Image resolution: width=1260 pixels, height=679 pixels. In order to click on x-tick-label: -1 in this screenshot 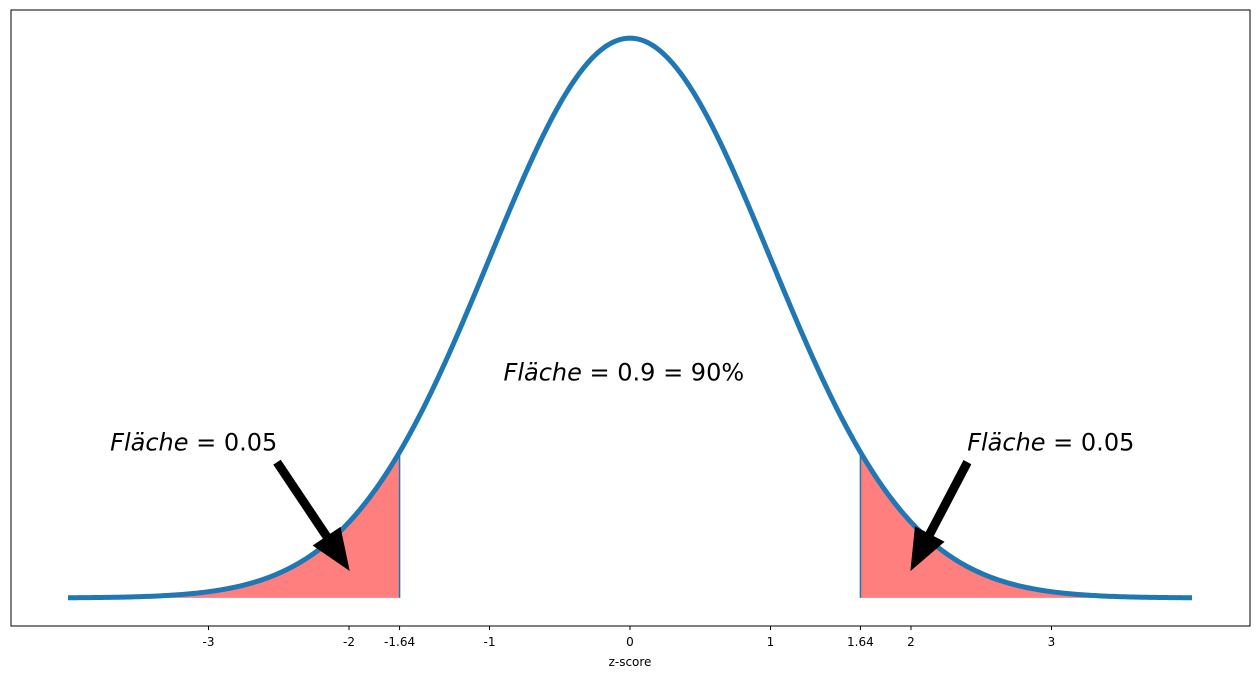, I will do `click(490, 642)`.